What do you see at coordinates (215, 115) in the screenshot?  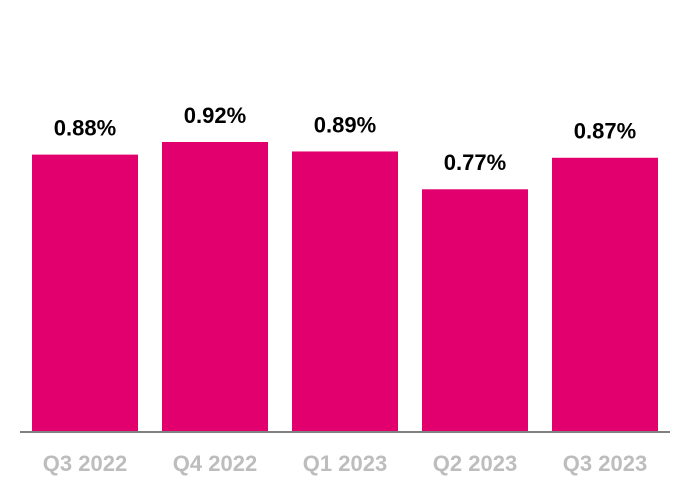 I see `value-label: 0.92%` at bounding box center [215, 115].